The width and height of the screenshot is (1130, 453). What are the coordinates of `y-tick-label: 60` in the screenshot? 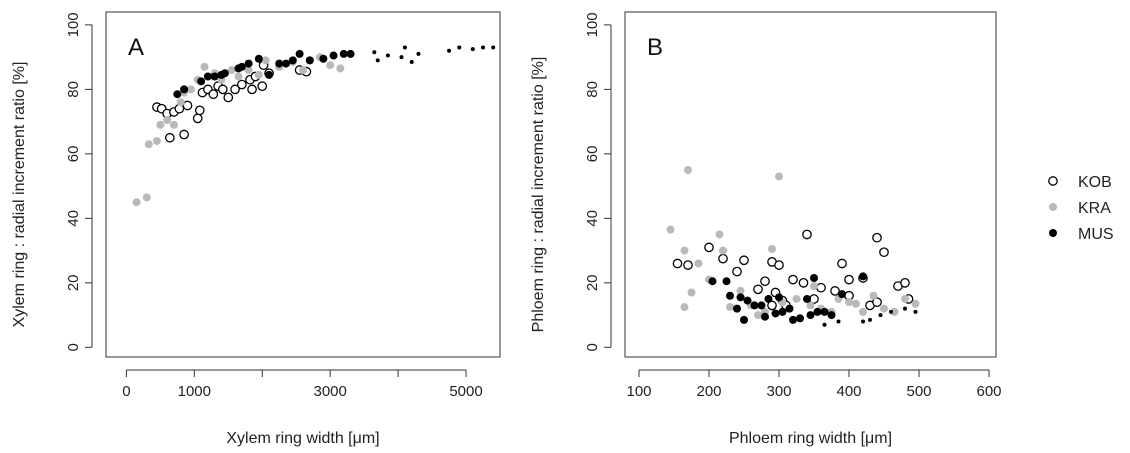 It's located at (73, 154).